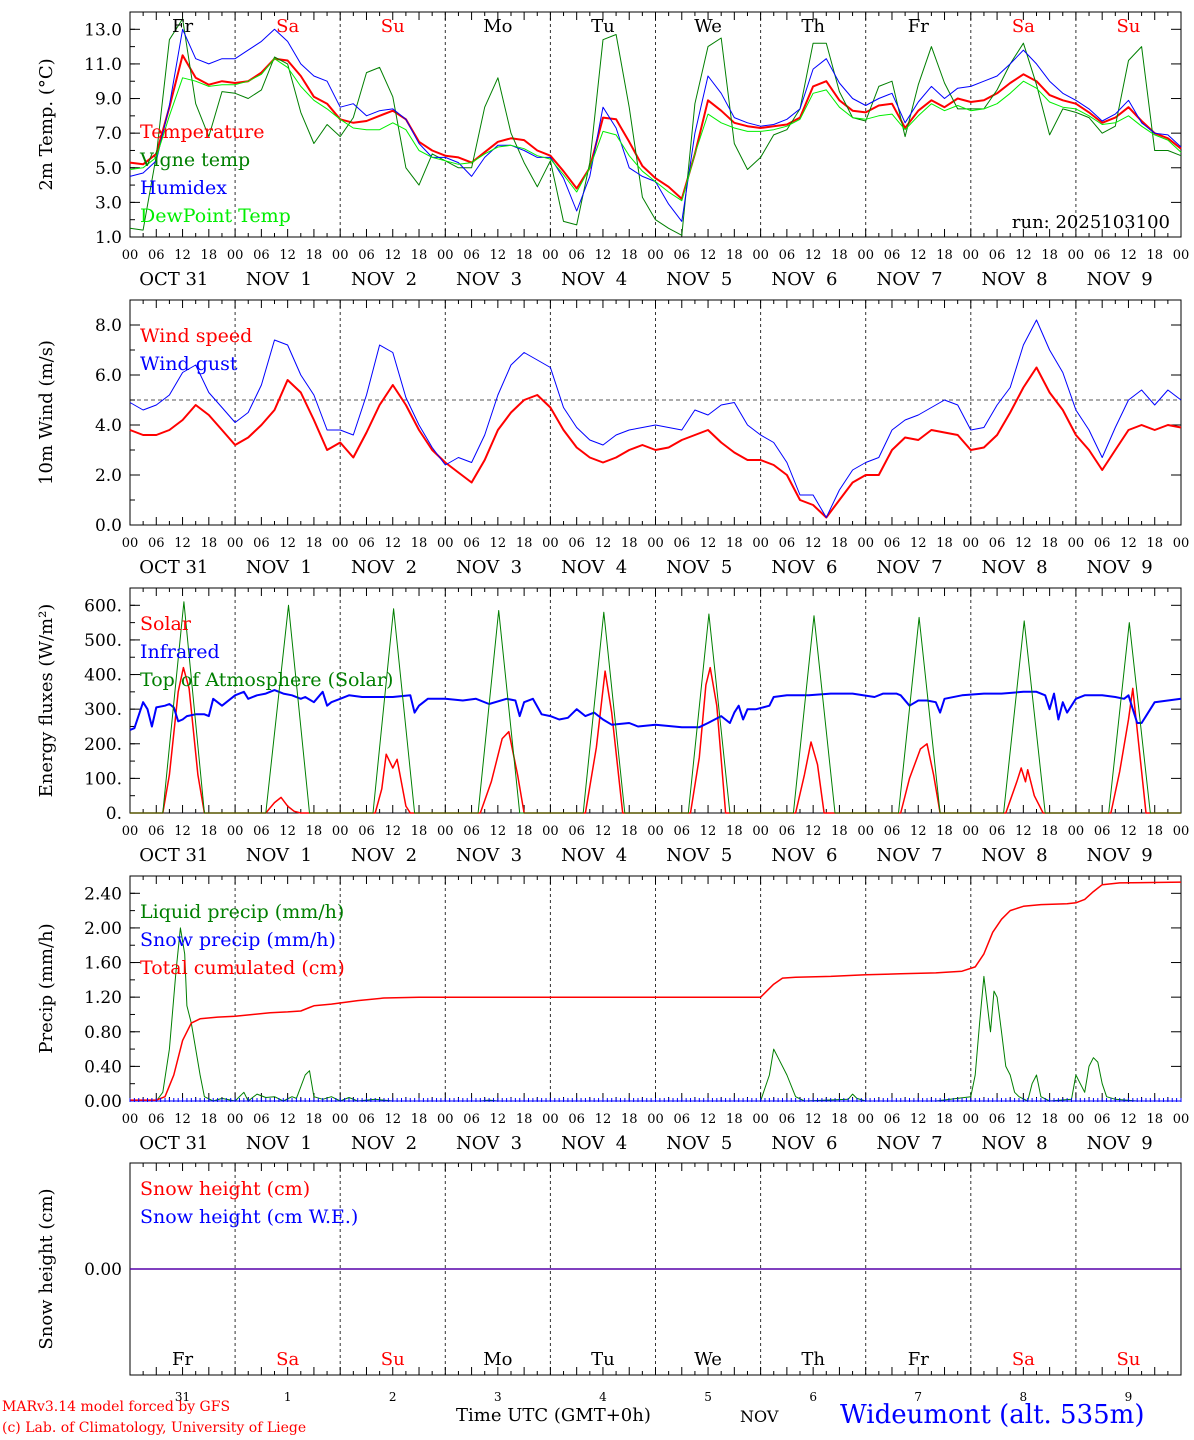  Describe the element at coordinates (1181, 255) in the screenshot. I see `temp-hour-label-end: 00` at that location.